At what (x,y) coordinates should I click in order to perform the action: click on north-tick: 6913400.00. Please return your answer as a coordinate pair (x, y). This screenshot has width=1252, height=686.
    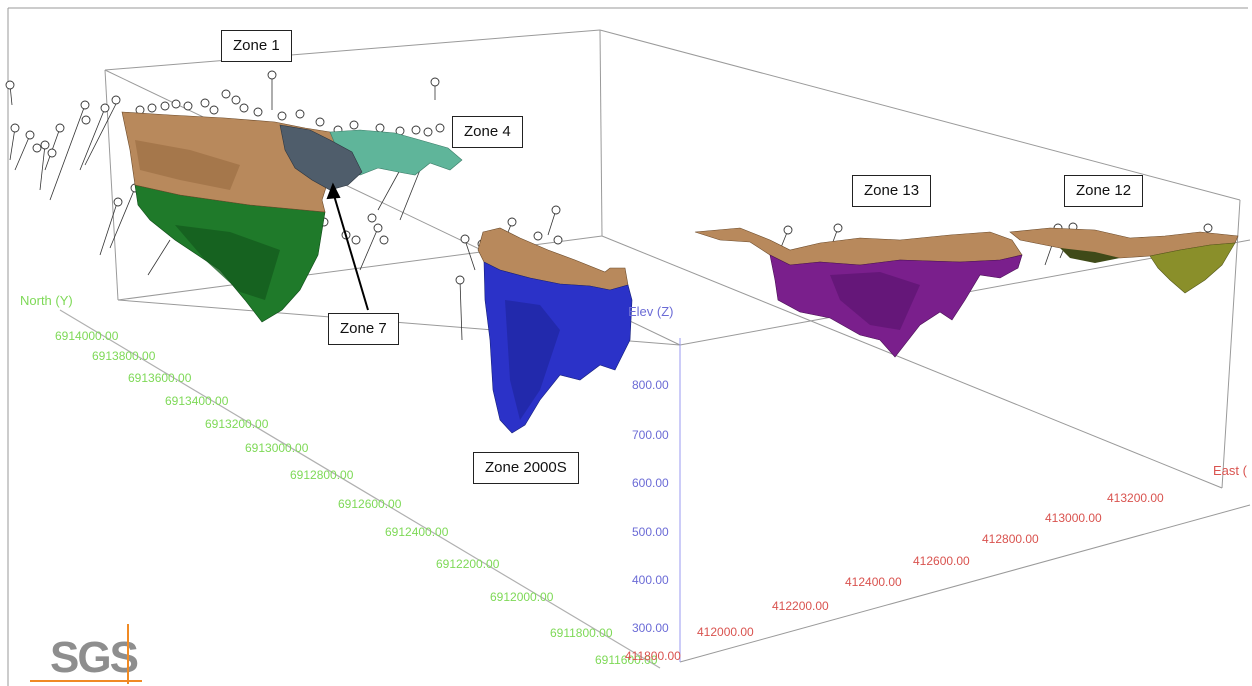
    Looking at the image, I should click on (197, 401).